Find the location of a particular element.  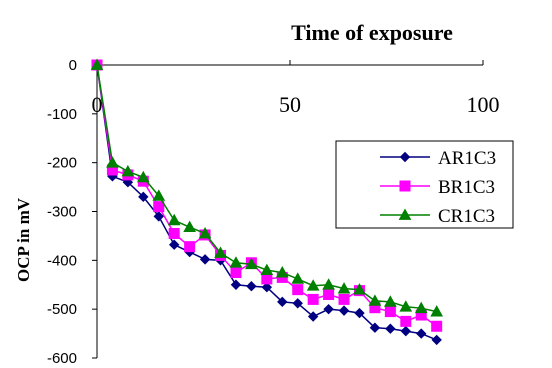

y-tick-label: -600 is located at coordinates (62, 358).